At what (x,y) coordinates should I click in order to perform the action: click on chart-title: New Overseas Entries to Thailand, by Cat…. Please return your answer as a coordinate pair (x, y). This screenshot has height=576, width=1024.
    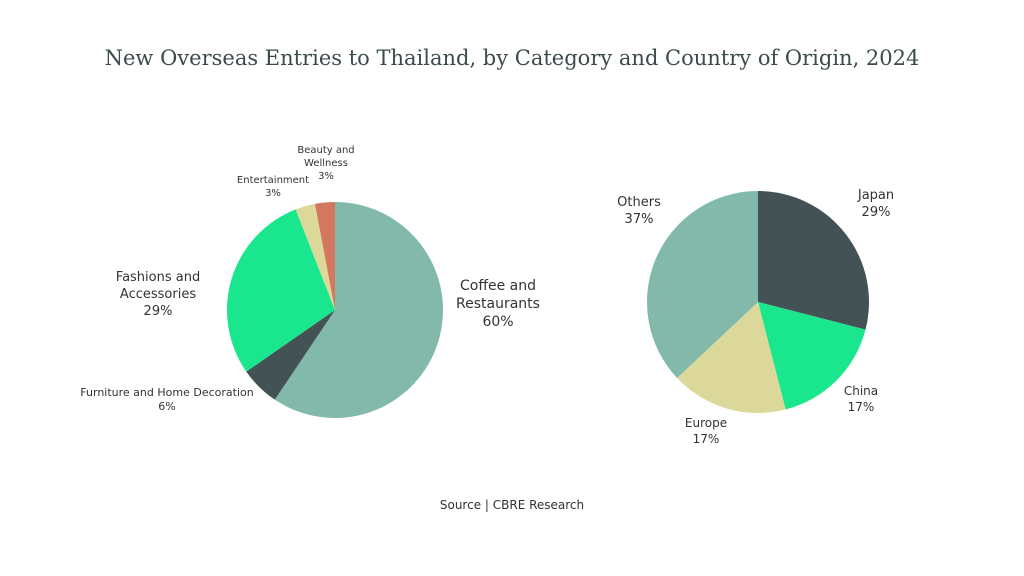
    Looking at the image, I should click on (512, 58).